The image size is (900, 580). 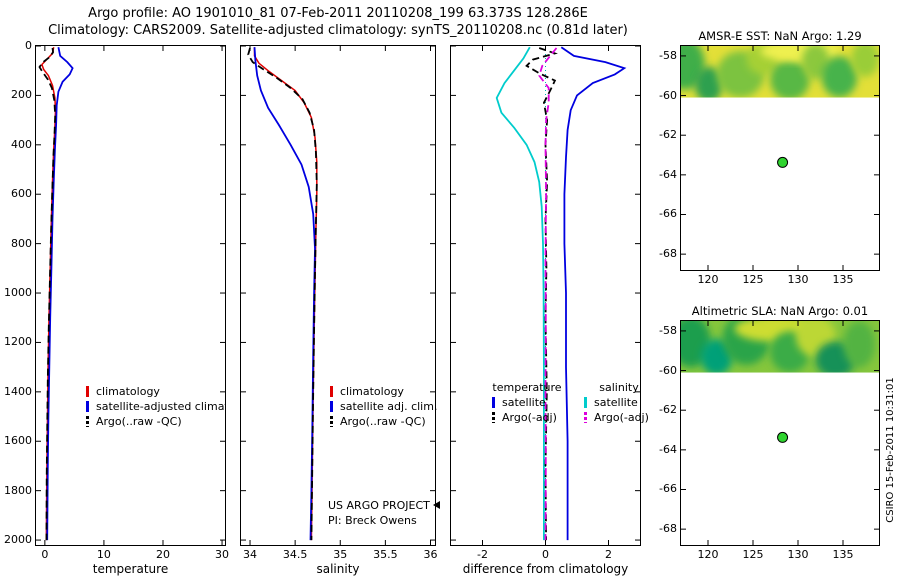 I want to click on csiro-timestamp-watermark: CSIRO 15-Feb-2011 10:31:01, so click(x=890, y=450).